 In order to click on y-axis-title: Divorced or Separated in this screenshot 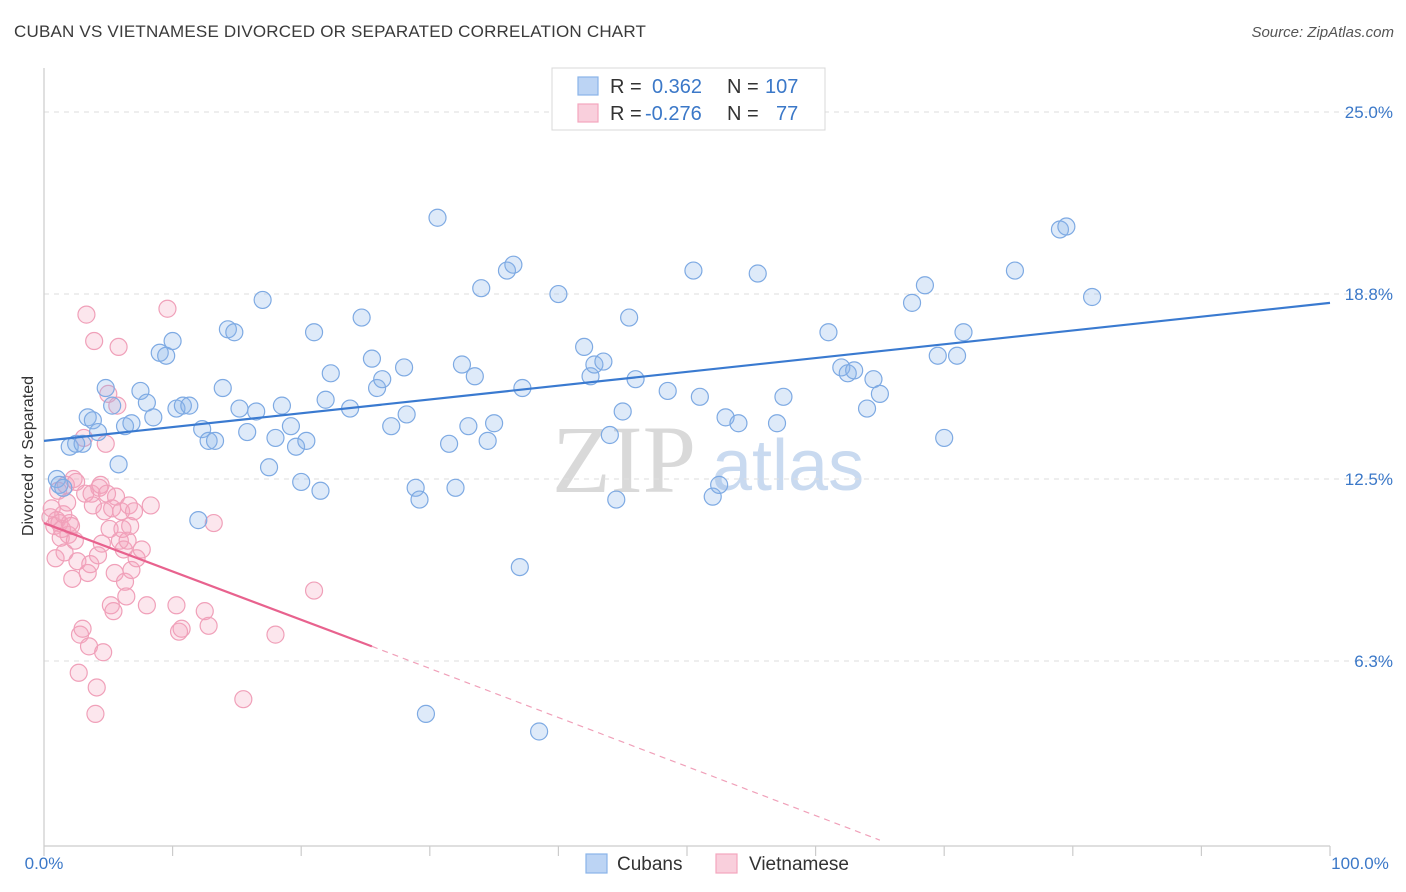, I will do `click(28, 456)`.